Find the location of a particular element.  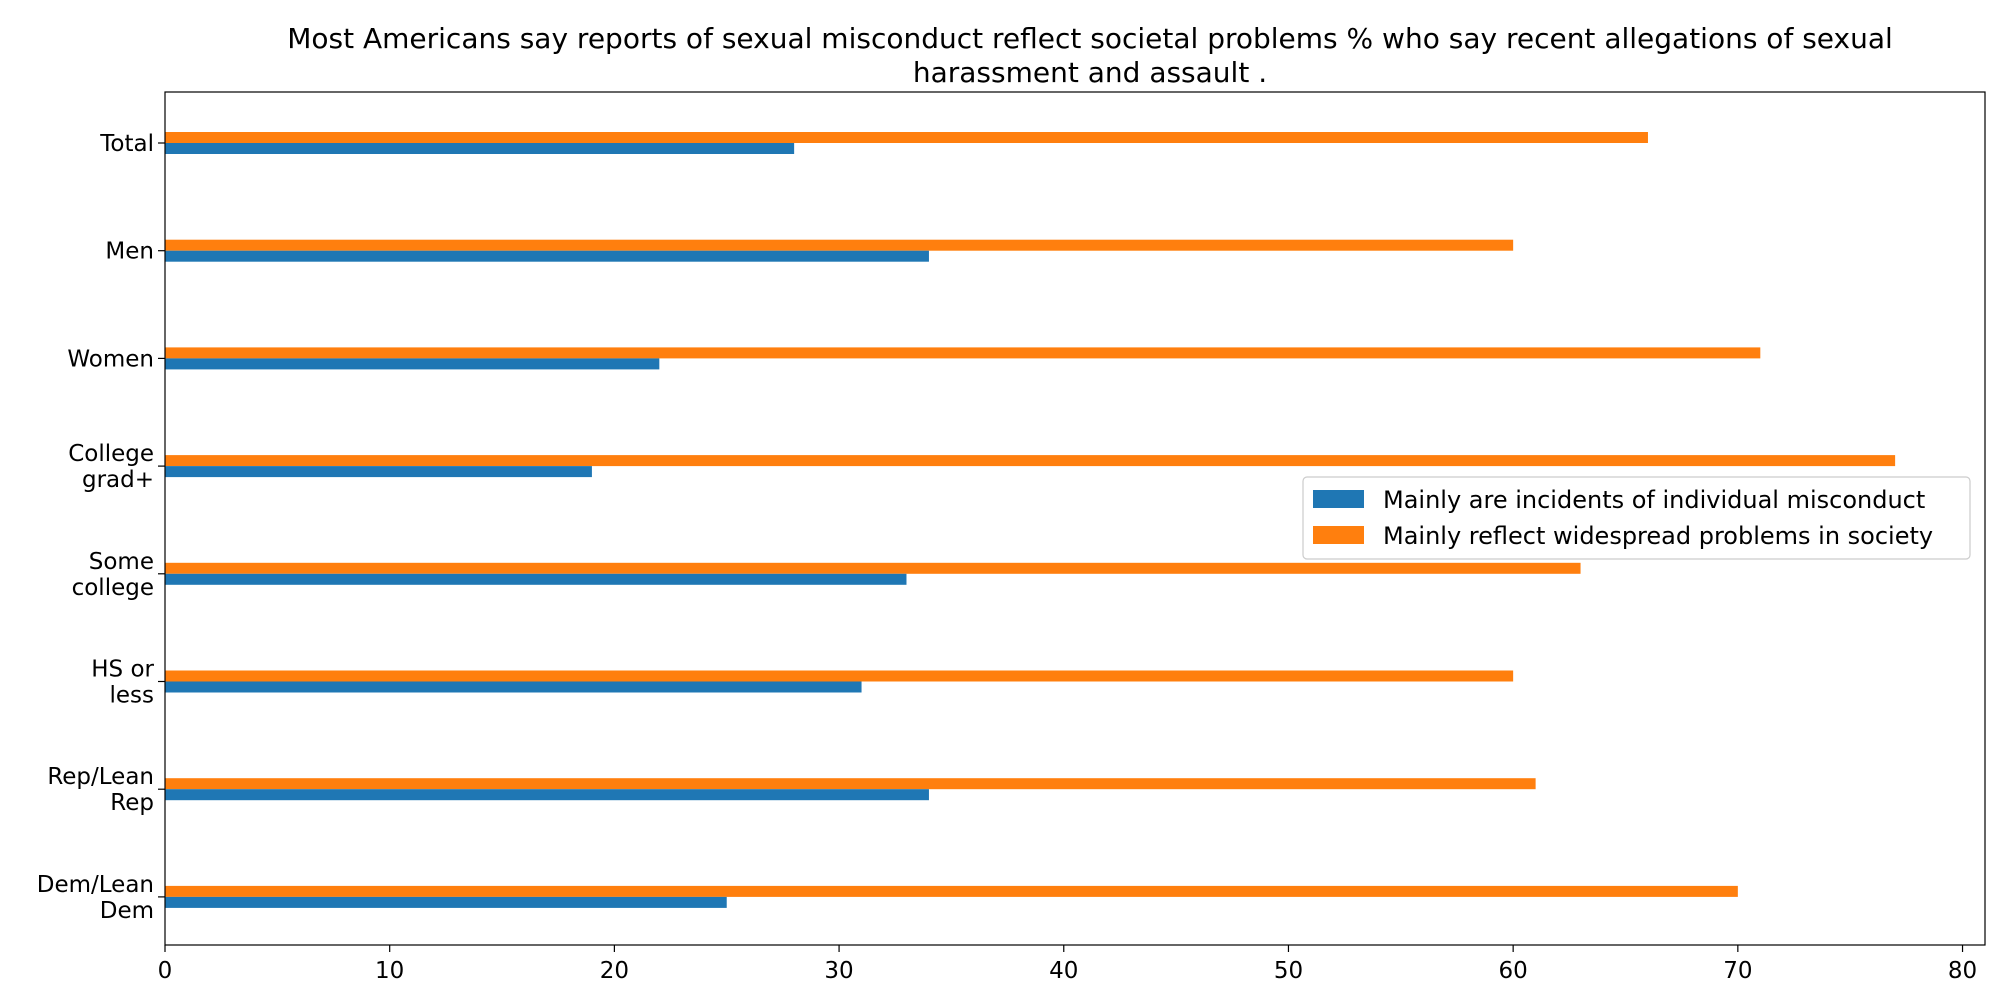

y-tick-label-7-1: Dem is located at coordinates (127, 911).